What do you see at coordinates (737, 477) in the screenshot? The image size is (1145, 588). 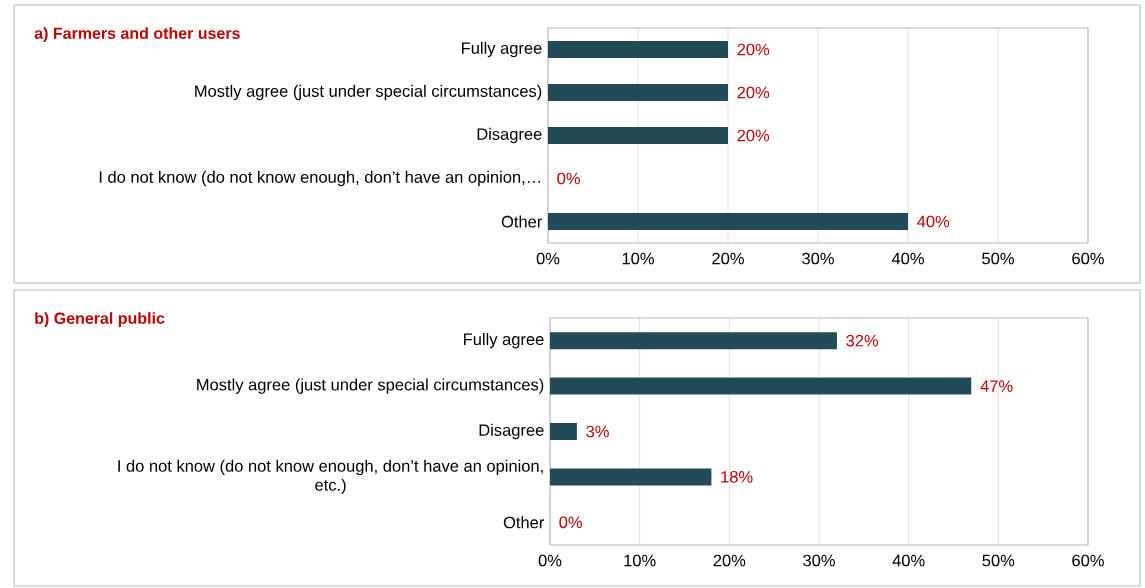 I see `data-label: 18%` at bounding box center [737, 477].